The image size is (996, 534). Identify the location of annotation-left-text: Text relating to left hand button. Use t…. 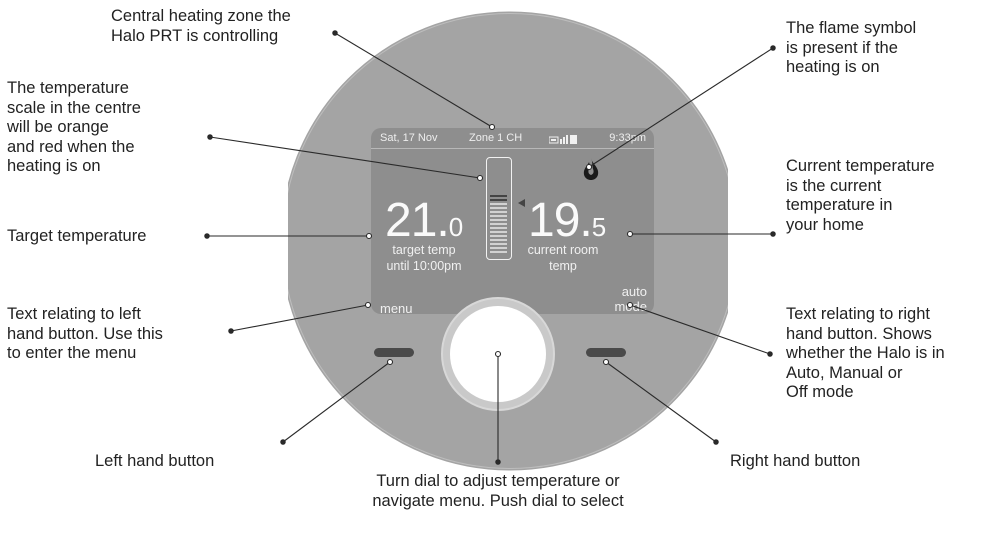
(85, 334).